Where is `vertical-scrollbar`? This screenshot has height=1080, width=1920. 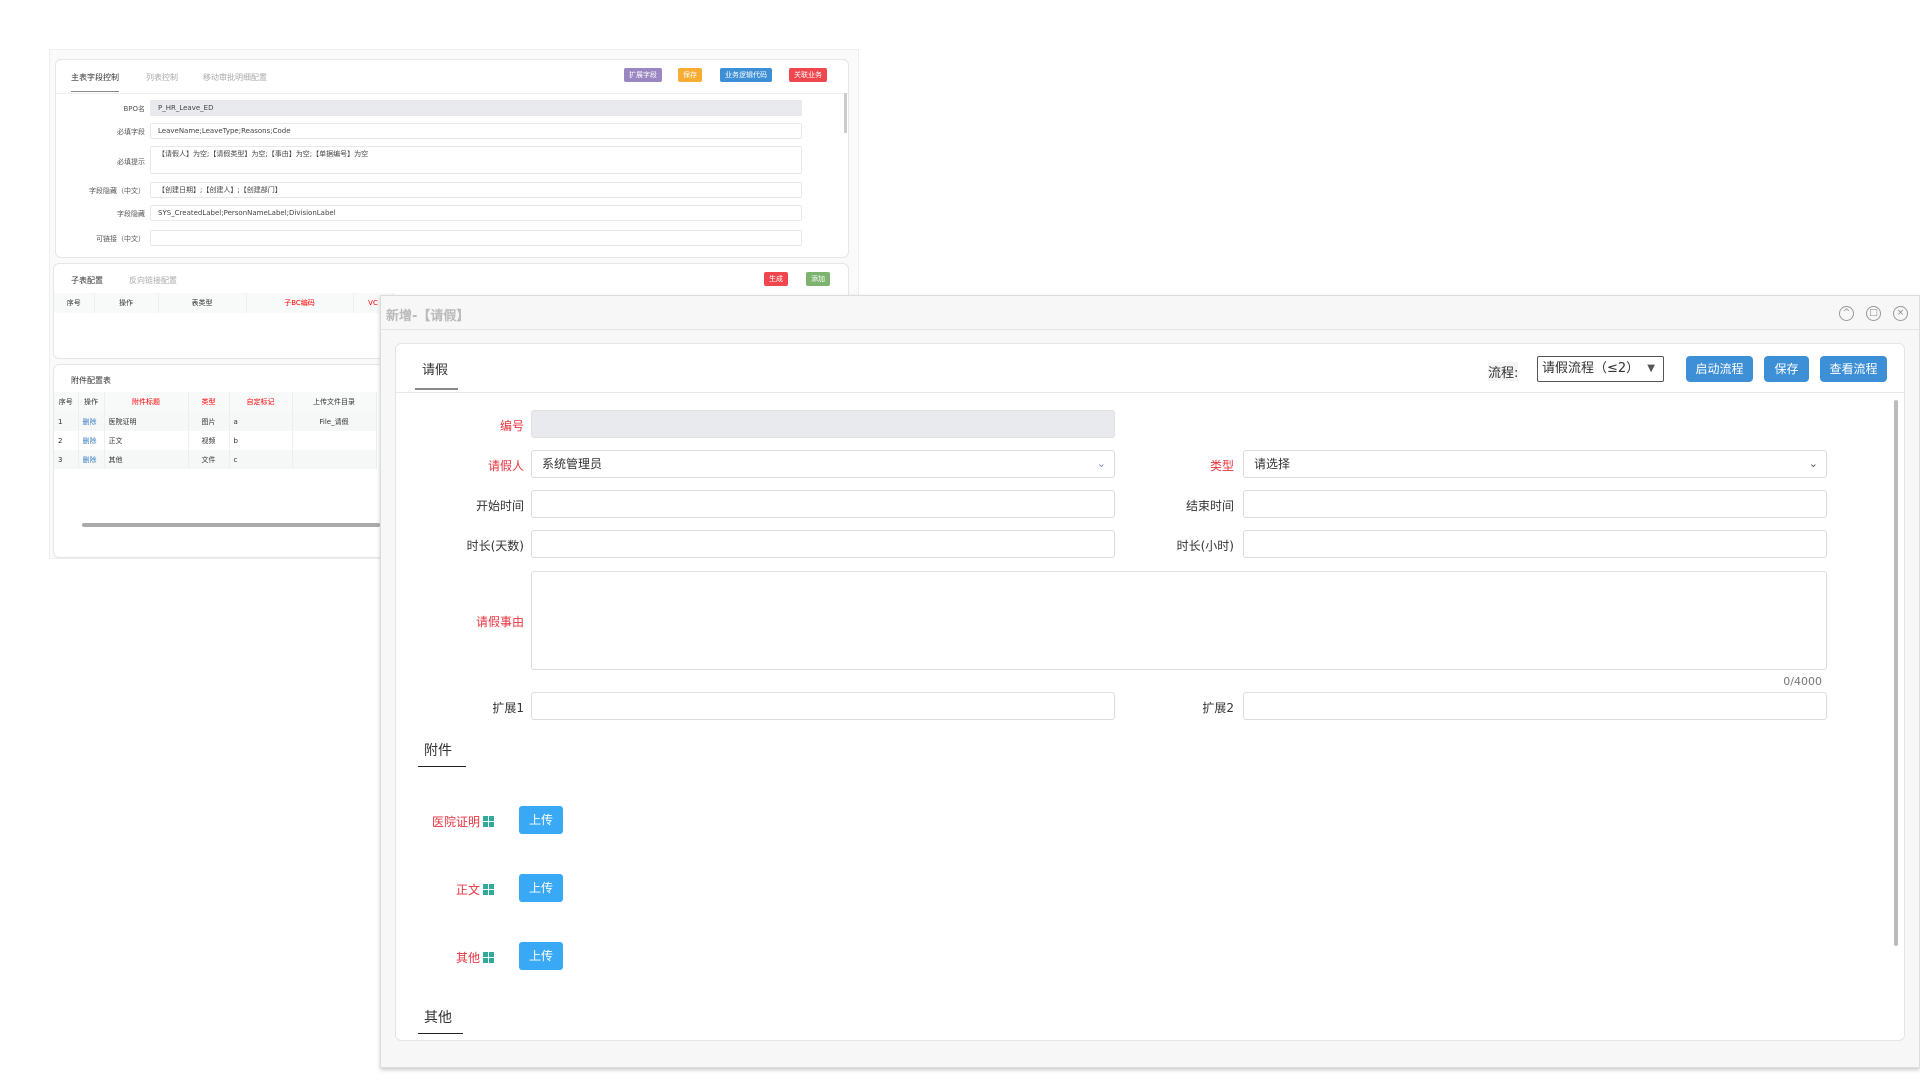
vertical-scrollbar is located at coordinates (1896, 673).